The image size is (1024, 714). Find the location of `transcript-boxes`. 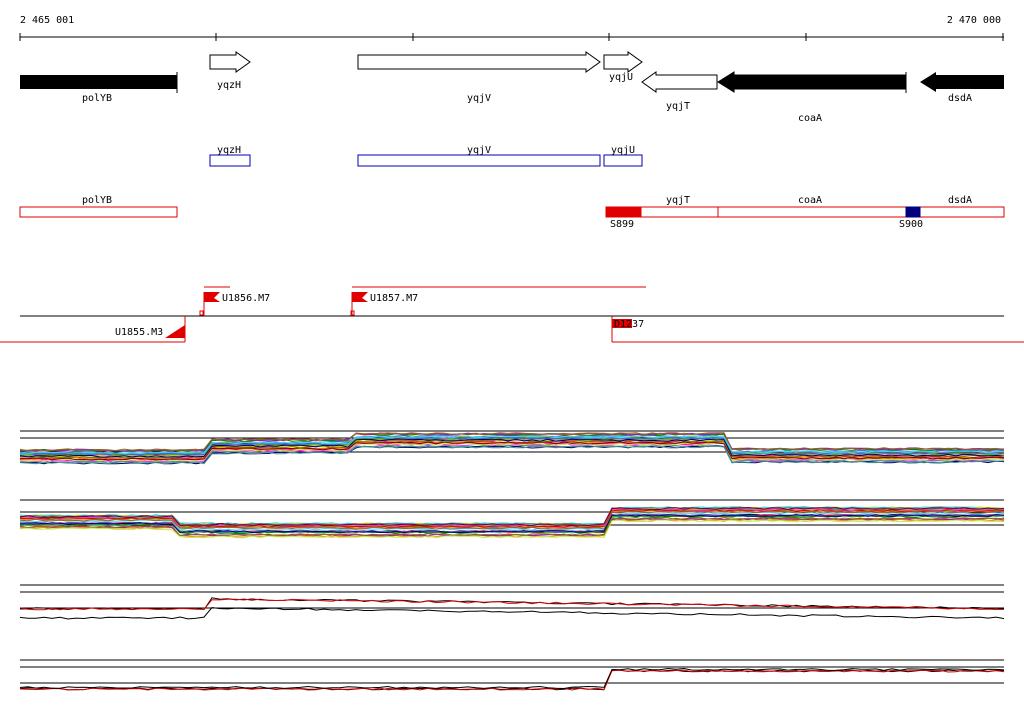

transcript-boxes is located at coordinates (426, 160).